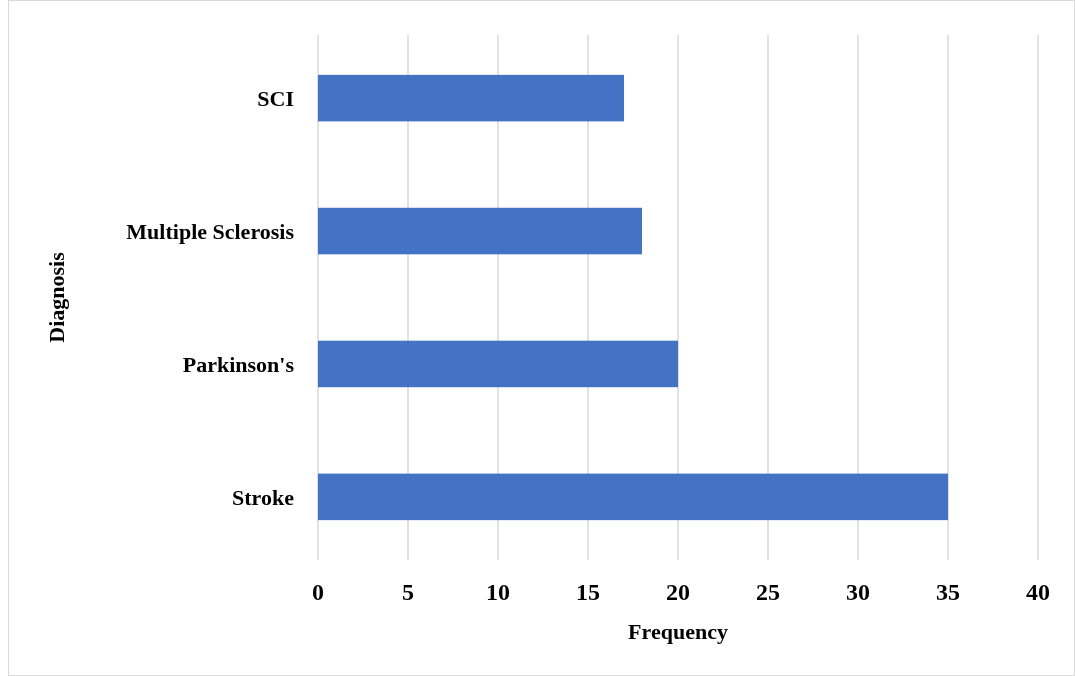  Describe the element at coordinates (678, 592) in the screenshot. I see `x-tick-label: 20` at that location.